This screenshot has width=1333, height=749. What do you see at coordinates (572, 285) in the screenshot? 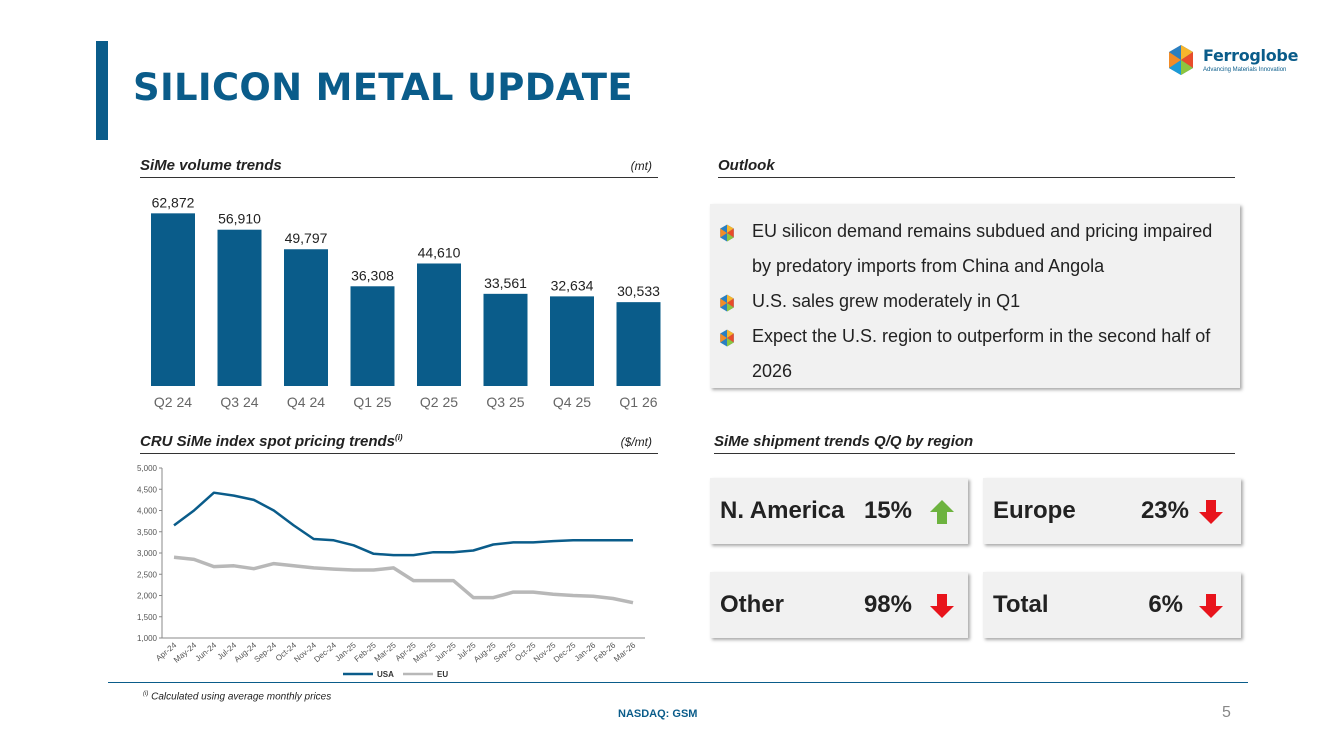
I see `volume-data-label: 32,634` at bounding box center [572, 285].